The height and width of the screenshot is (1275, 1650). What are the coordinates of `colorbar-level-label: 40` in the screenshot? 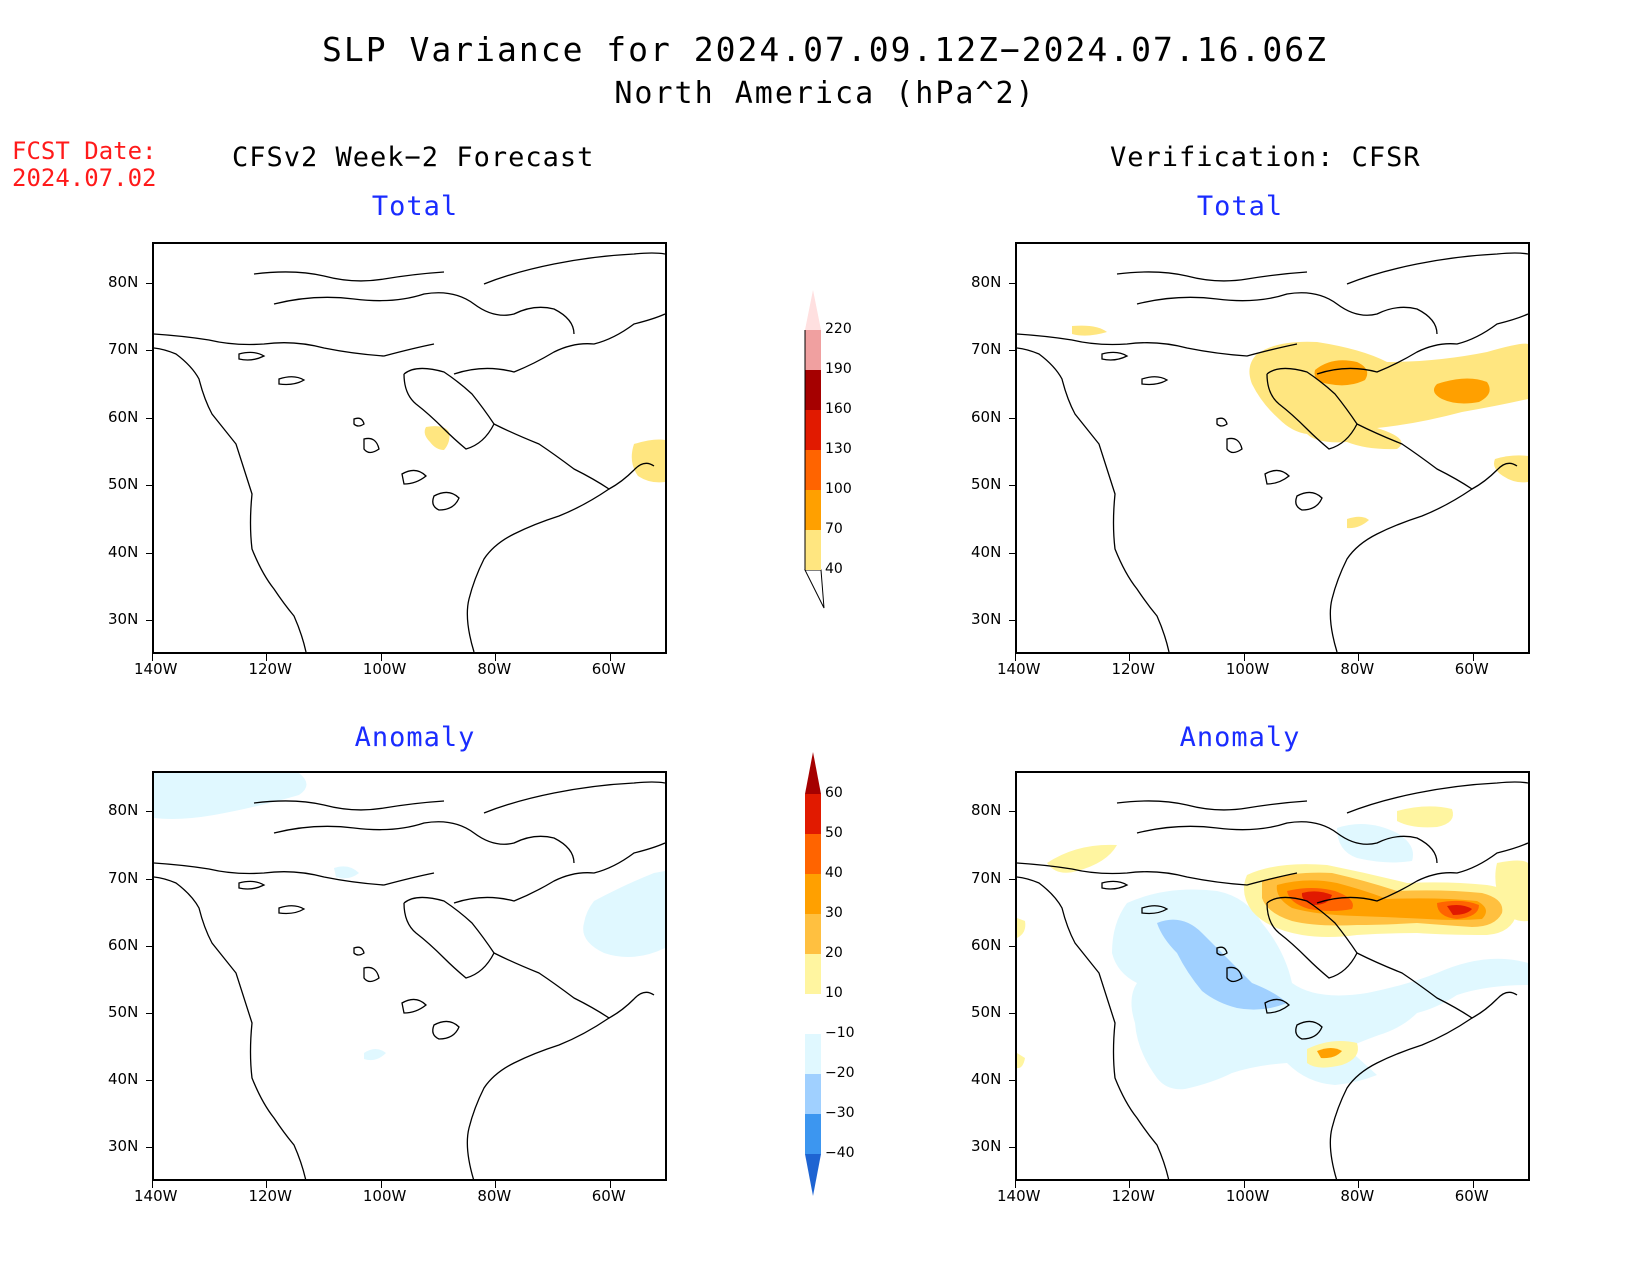 It's located at (834, 873).